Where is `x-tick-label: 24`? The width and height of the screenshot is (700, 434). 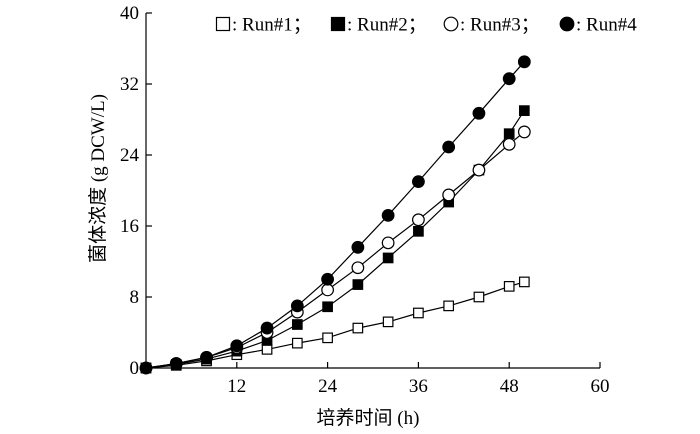
x-tick-label: 24 is located at coordinates (328, 386).